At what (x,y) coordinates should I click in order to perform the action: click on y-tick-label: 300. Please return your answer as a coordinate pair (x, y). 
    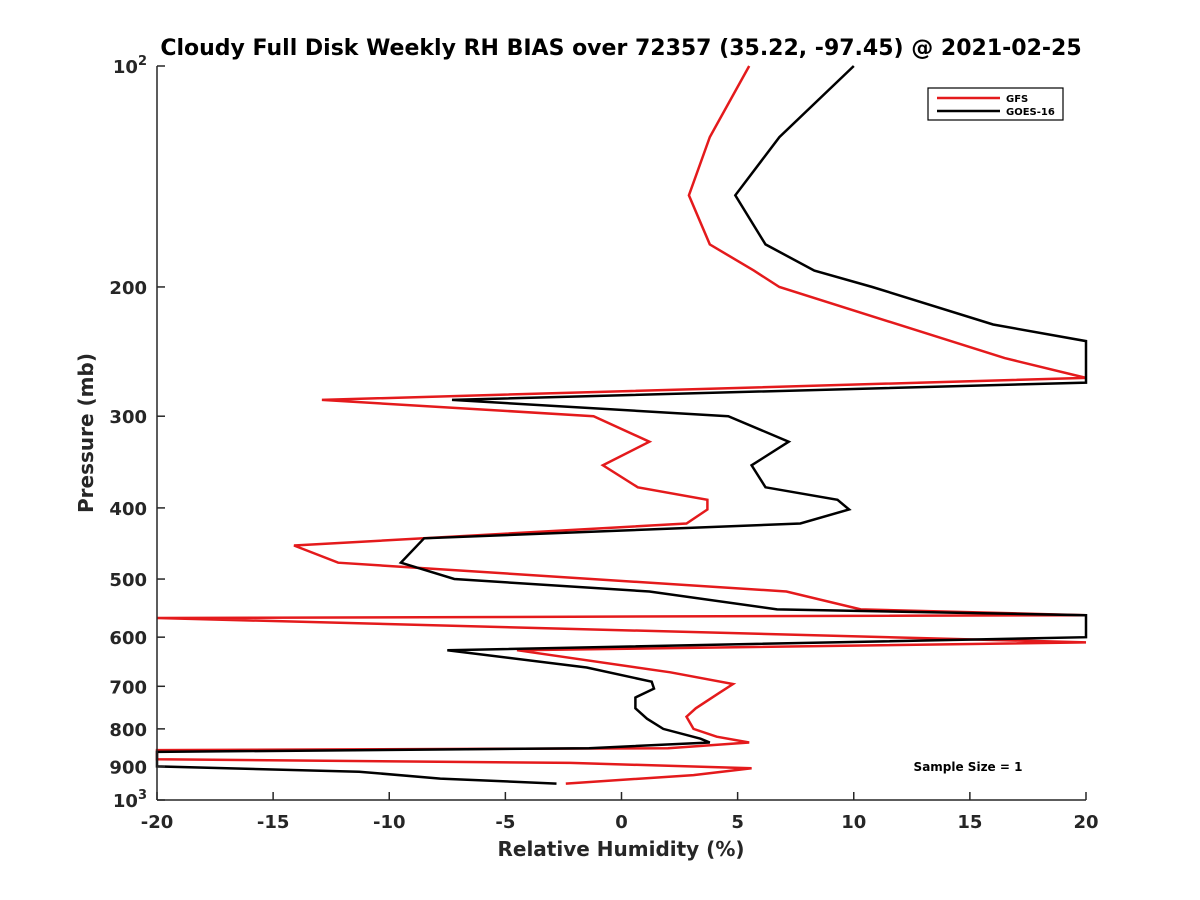
    Looking at the image, I should click on (128, 417).